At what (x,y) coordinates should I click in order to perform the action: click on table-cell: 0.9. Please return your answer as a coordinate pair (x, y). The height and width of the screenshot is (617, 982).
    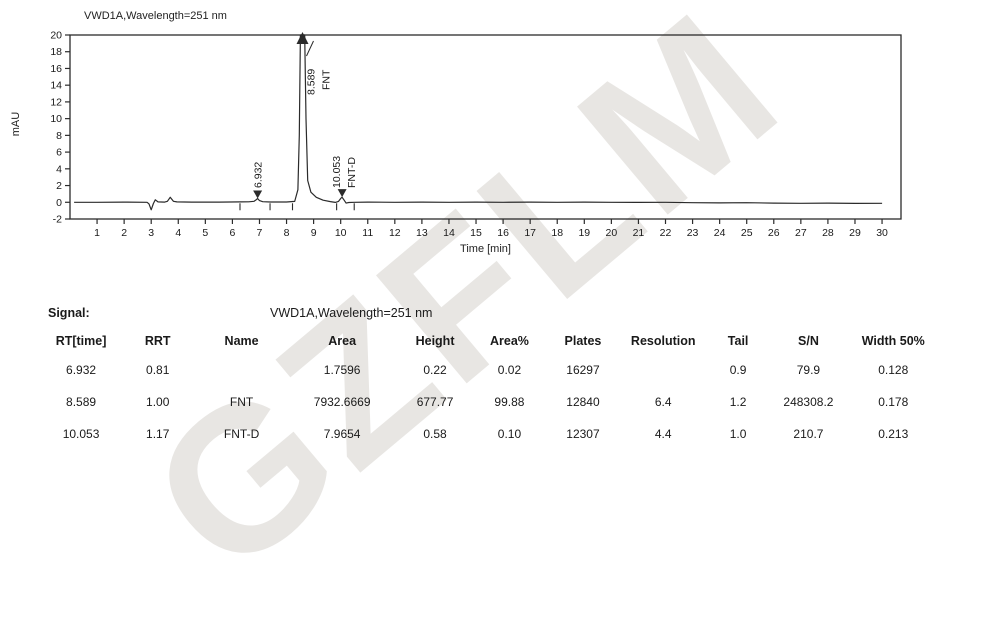
    Looking at the image, I should click on (738, 370).